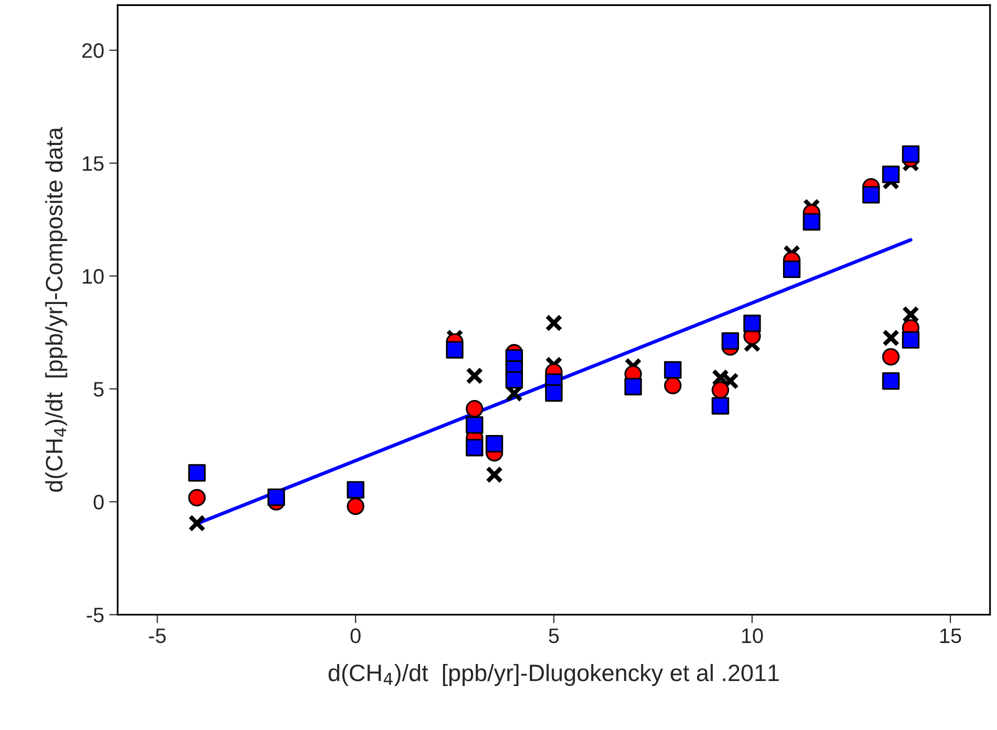  What do you see at coordinates (93, 276) in the screenshot?
I see `y-tick-label: 10` at bounding box center [93, 276].